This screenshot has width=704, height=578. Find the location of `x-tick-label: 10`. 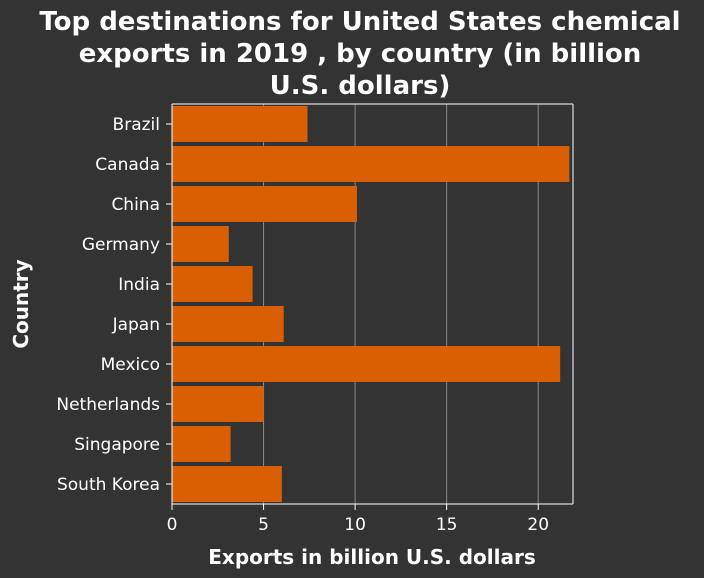

x-tick-label: 10 is located at coordinates (355, 525).